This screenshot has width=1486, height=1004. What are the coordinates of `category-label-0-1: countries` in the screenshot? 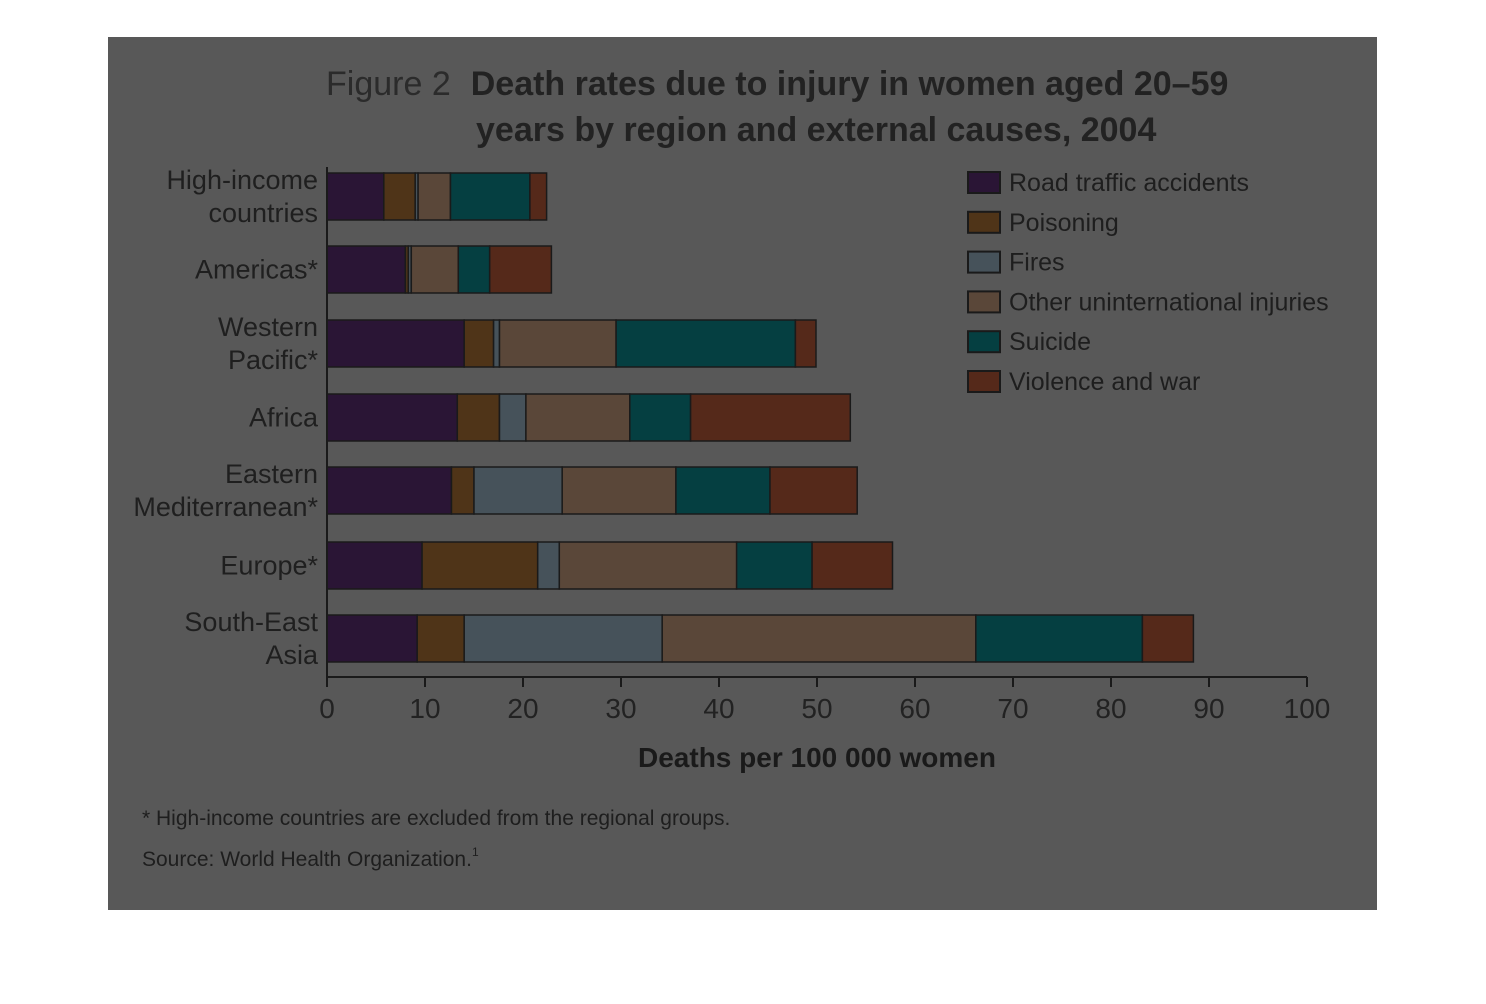 It's located at (263, 213).